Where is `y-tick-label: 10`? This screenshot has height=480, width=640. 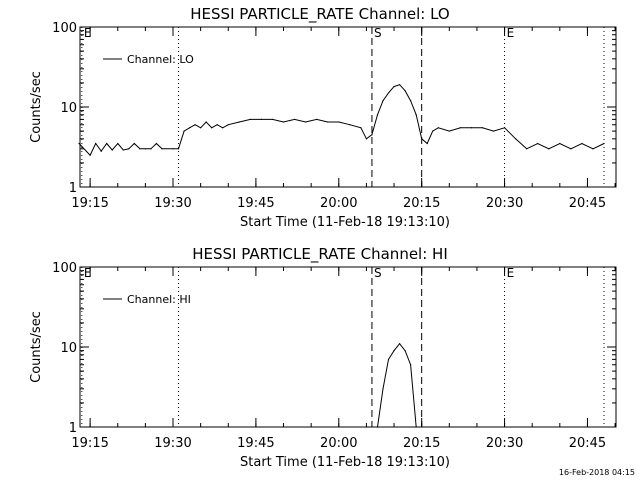
y-tick-label: 10 is located at coordinates (68, 108).